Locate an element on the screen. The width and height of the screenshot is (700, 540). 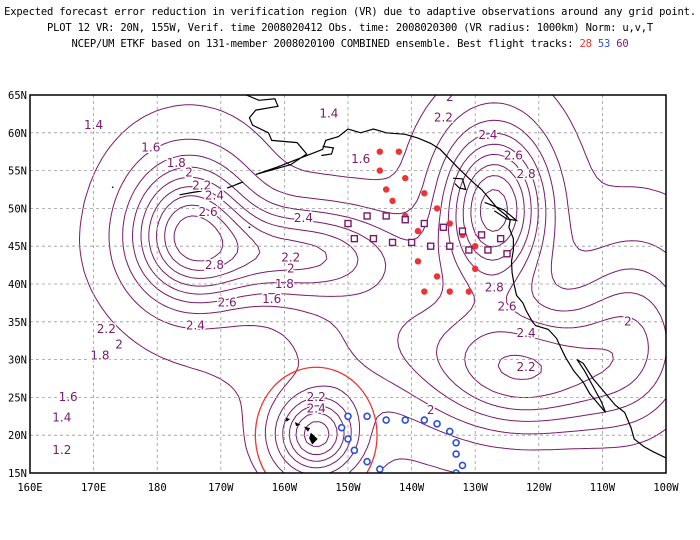
track-60-label: 60 is located at coordinates (622, 44).